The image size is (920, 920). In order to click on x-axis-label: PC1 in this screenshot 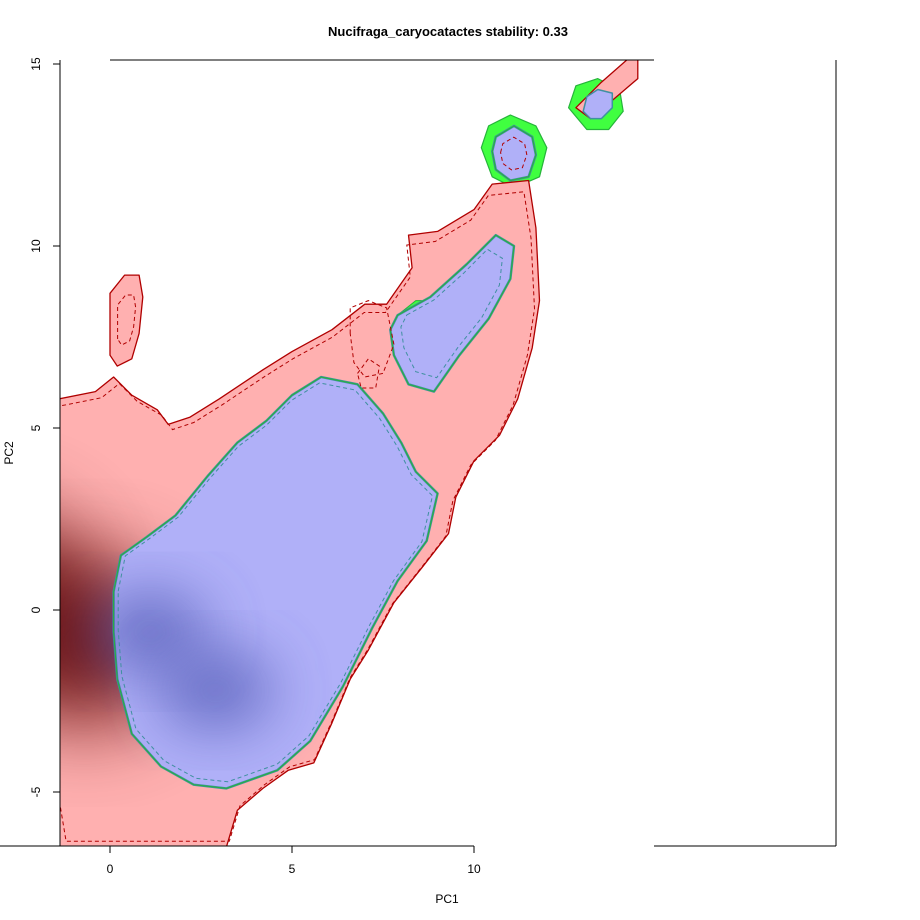, I will do `click(447, 899)`.